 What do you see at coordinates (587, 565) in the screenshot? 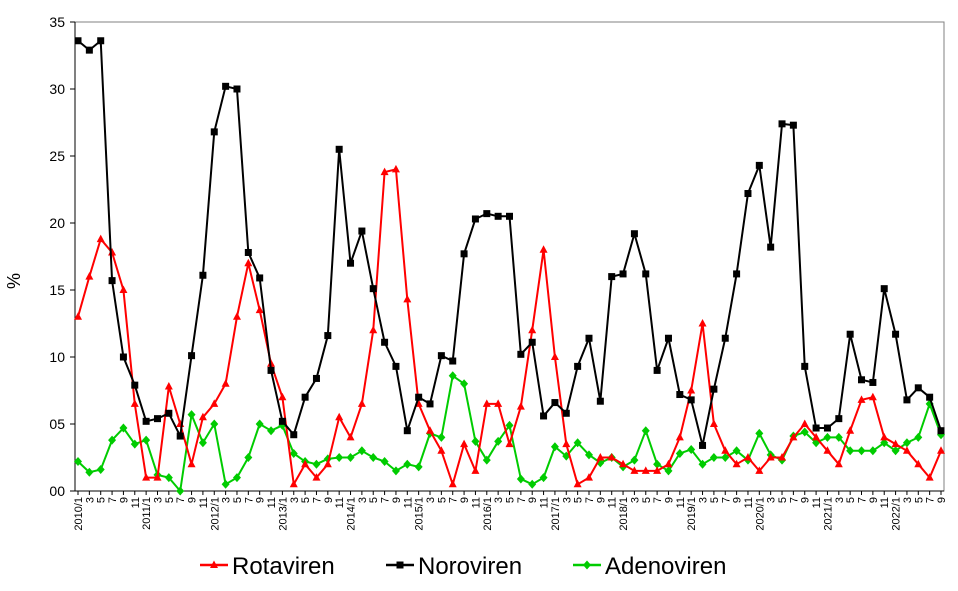
I see `legend-marker` at bounding box center [587, 565].